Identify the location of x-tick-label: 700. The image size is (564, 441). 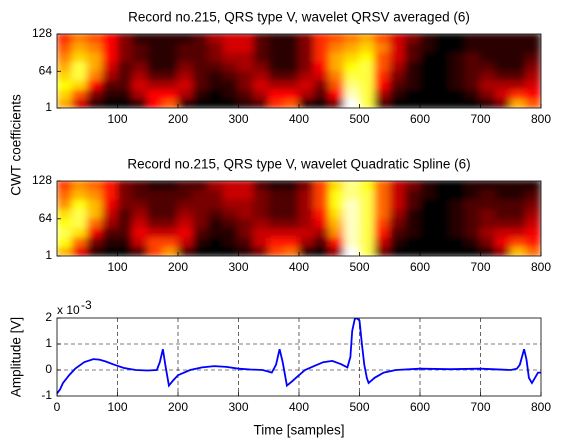
(480, 119).